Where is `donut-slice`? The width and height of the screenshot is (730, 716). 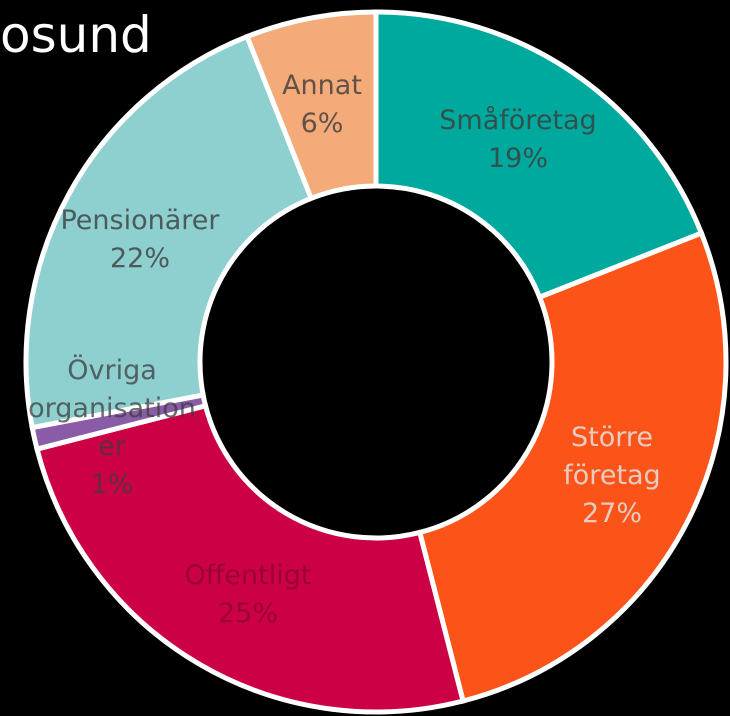
donut-slice is located at coordinates (311, 105).